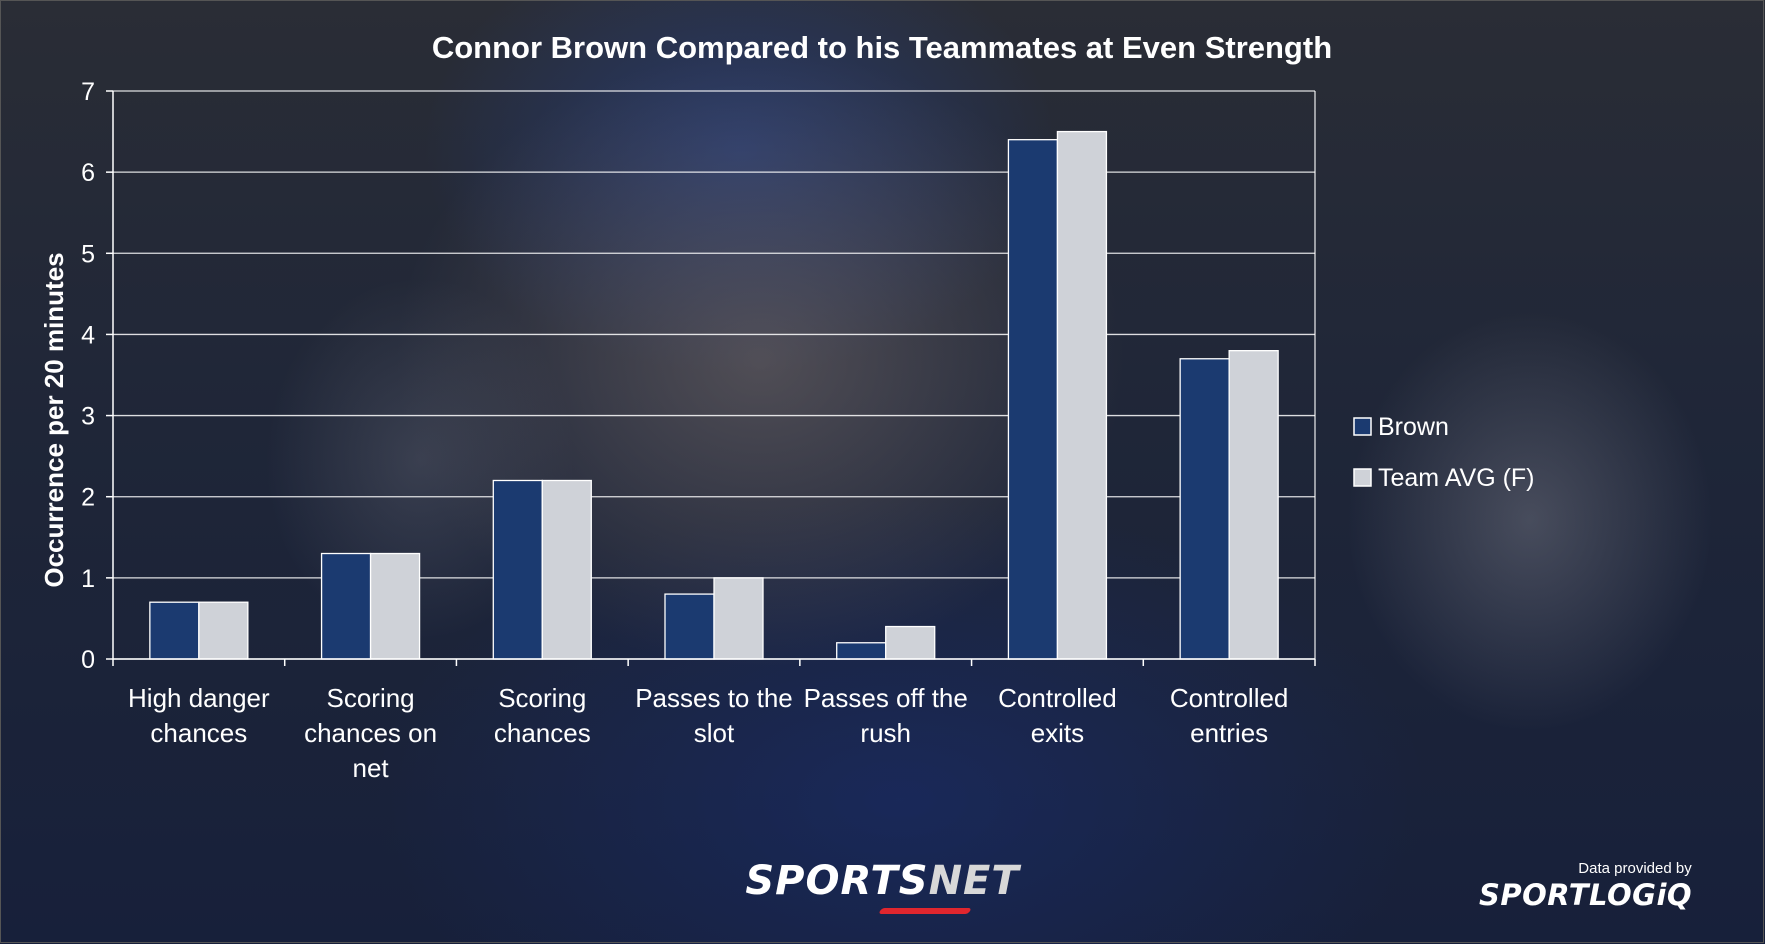 The image size is (1765, 944). What do you see at coordinates (1456, 478) in the screenshot?
I see `legend-label: Team AVG (F)` at bounding box center [1456, 478].